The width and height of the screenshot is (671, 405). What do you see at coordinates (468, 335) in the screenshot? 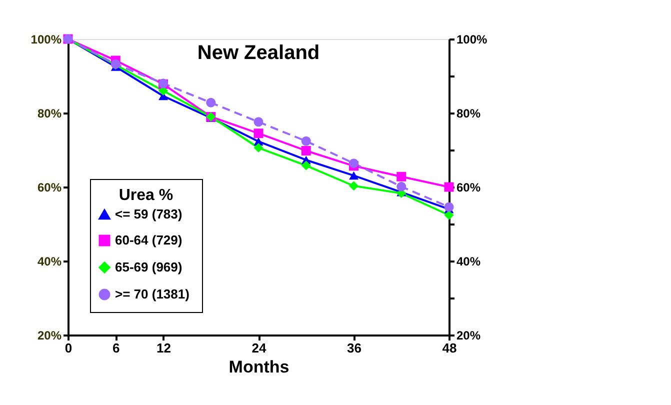
I see `y2-tick-label: 20%` at bounding box center [468, 335].